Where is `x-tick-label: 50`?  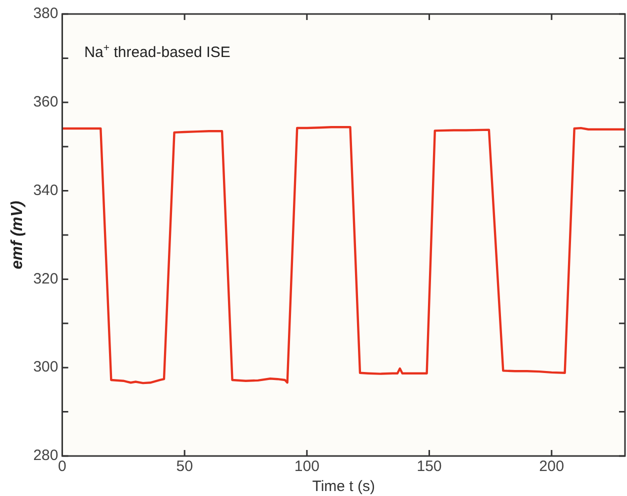 x-tick-label: 50 is located at coordinates (184, 467).